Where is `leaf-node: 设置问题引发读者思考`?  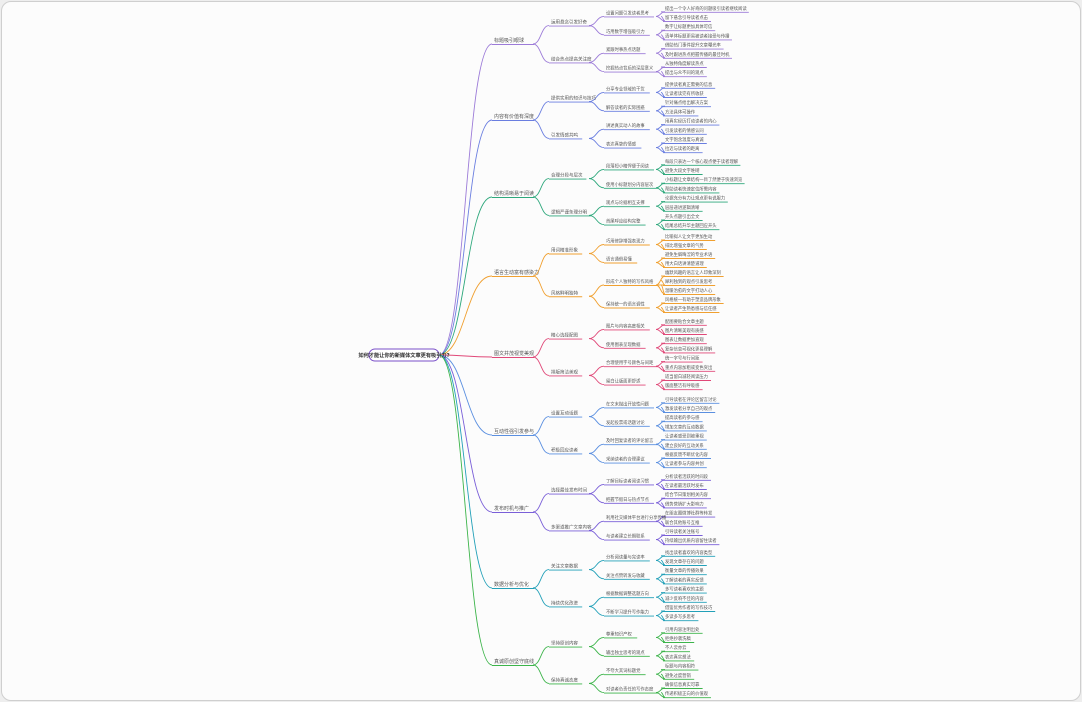
leaf-node: 设置问题引发读者思考 is located at coordinates (628, 12).